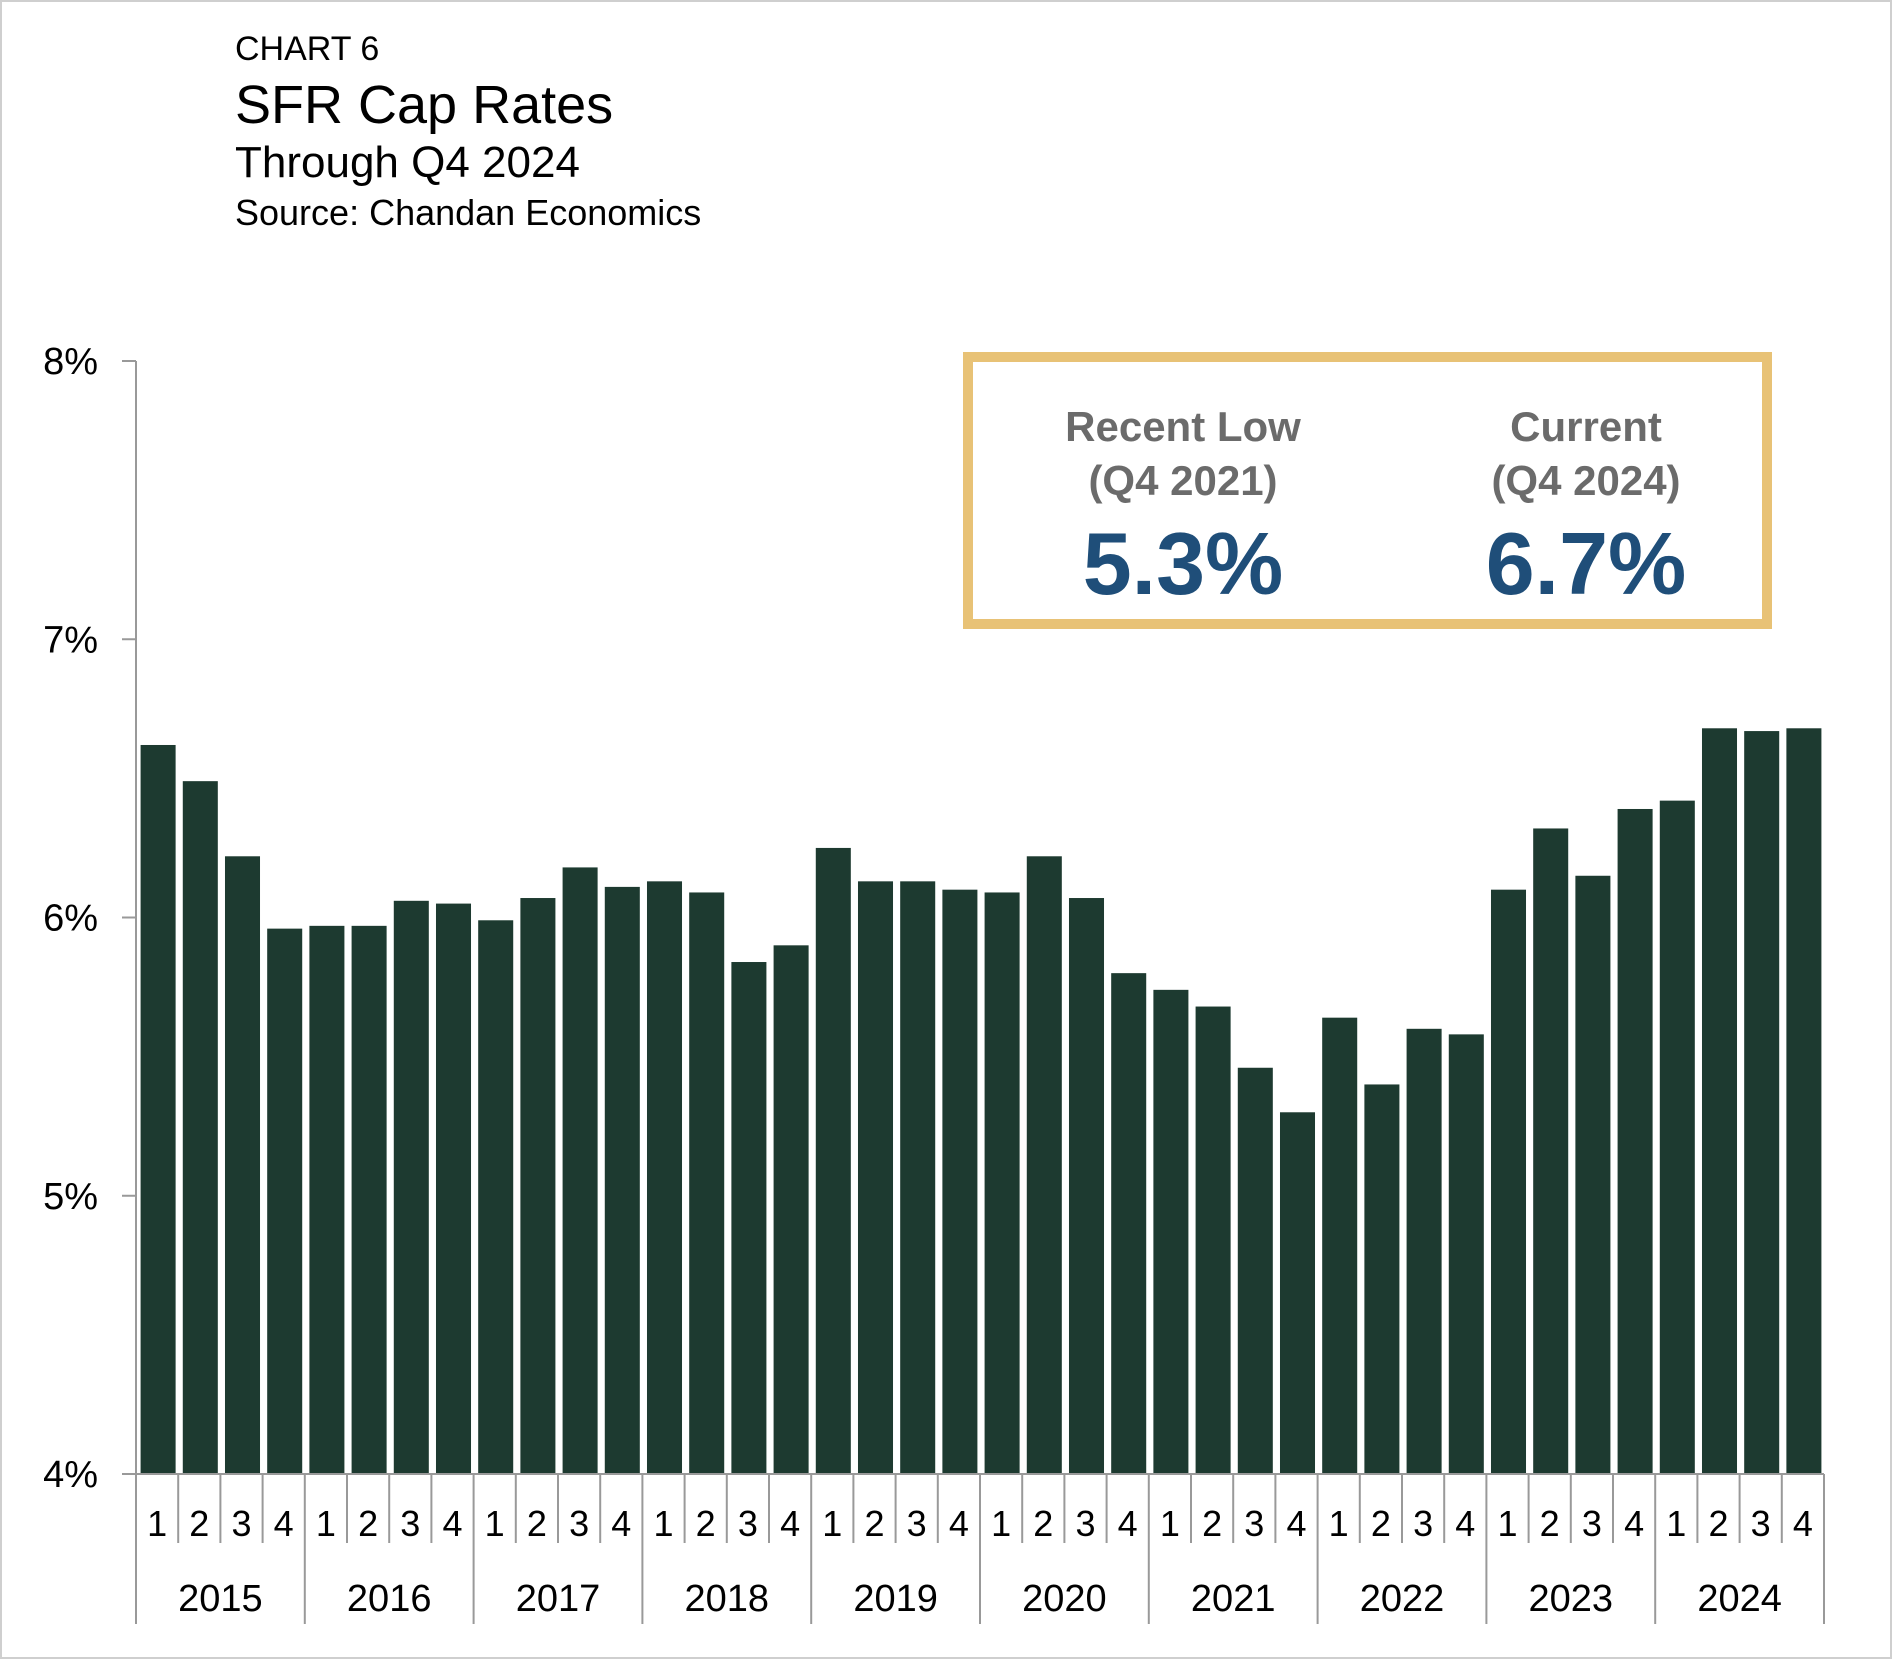 The image size is (1892, 1659). What do you see at coordinates (424, 105) in the screenshot?
I see `chart-title: SFR Cap Rates` at bounding box center [424, 105].